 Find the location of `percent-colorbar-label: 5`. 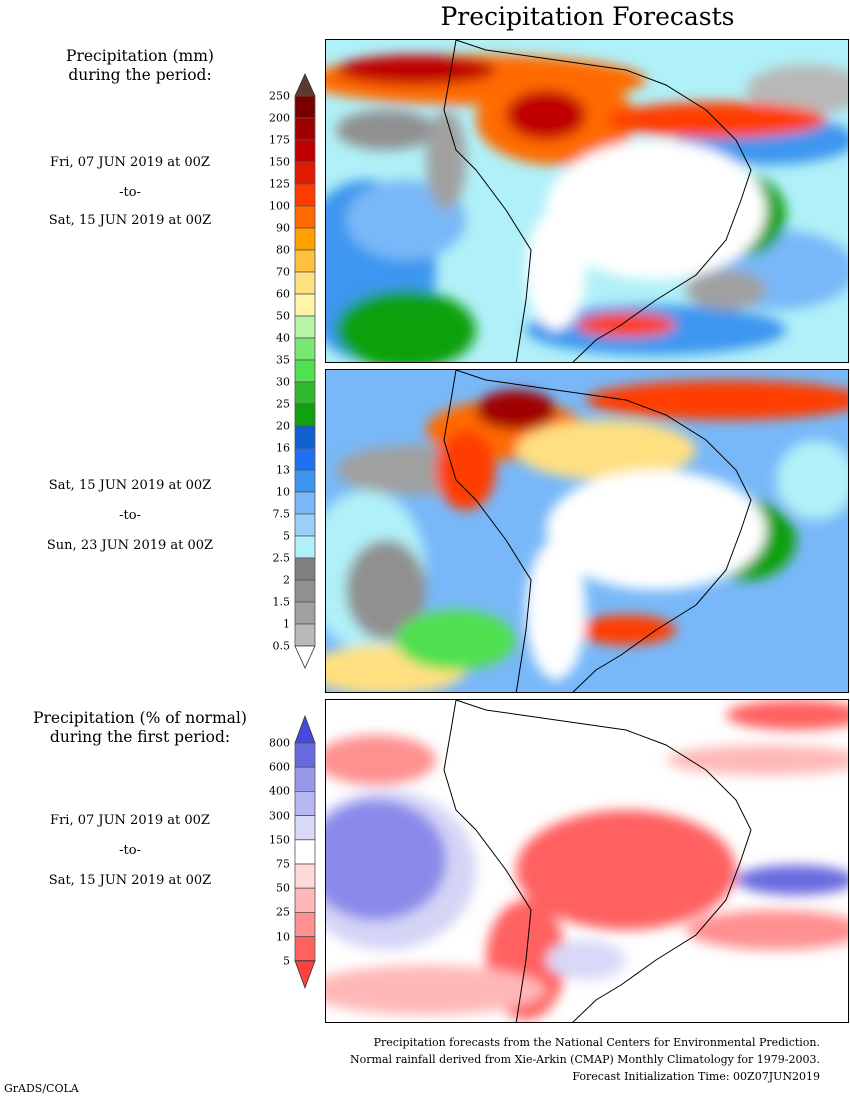

percent-colorbar-label: 5 is located at coordinates (286, 961).